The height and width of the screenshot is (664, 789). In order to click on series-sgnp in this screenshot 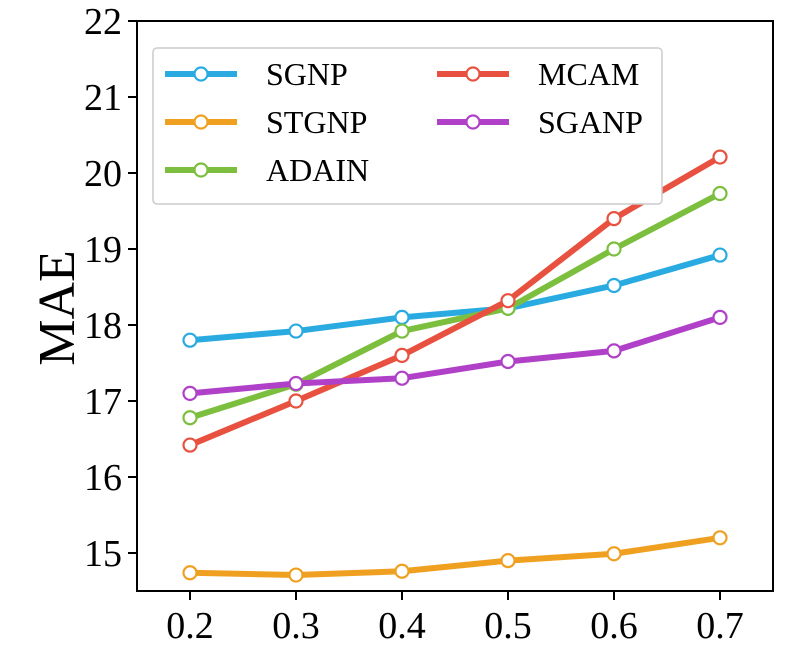, I will do `click(455, 297)`.